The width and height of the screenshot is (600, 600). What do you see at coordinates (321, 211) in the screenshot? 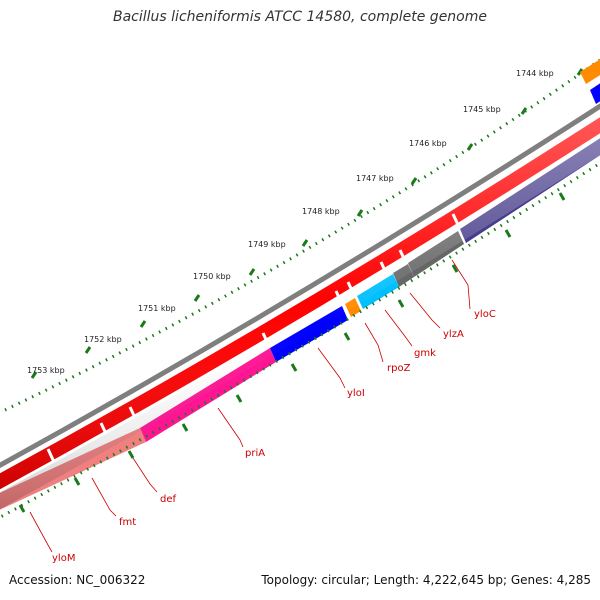
I see `scale-label: 1748 kbp` at bounding box center [321, 211].